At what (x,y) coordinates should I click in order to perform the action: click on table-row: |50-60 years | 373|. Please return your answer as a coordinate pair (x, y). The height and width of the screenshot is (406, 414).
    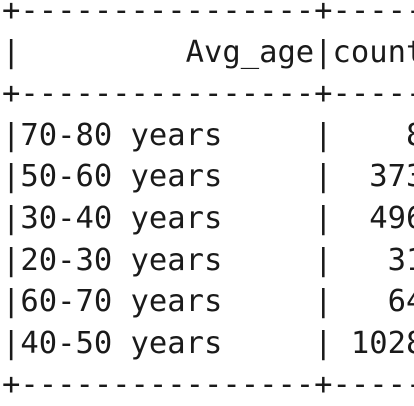
    Looking at the image, I should click on (208, 177).